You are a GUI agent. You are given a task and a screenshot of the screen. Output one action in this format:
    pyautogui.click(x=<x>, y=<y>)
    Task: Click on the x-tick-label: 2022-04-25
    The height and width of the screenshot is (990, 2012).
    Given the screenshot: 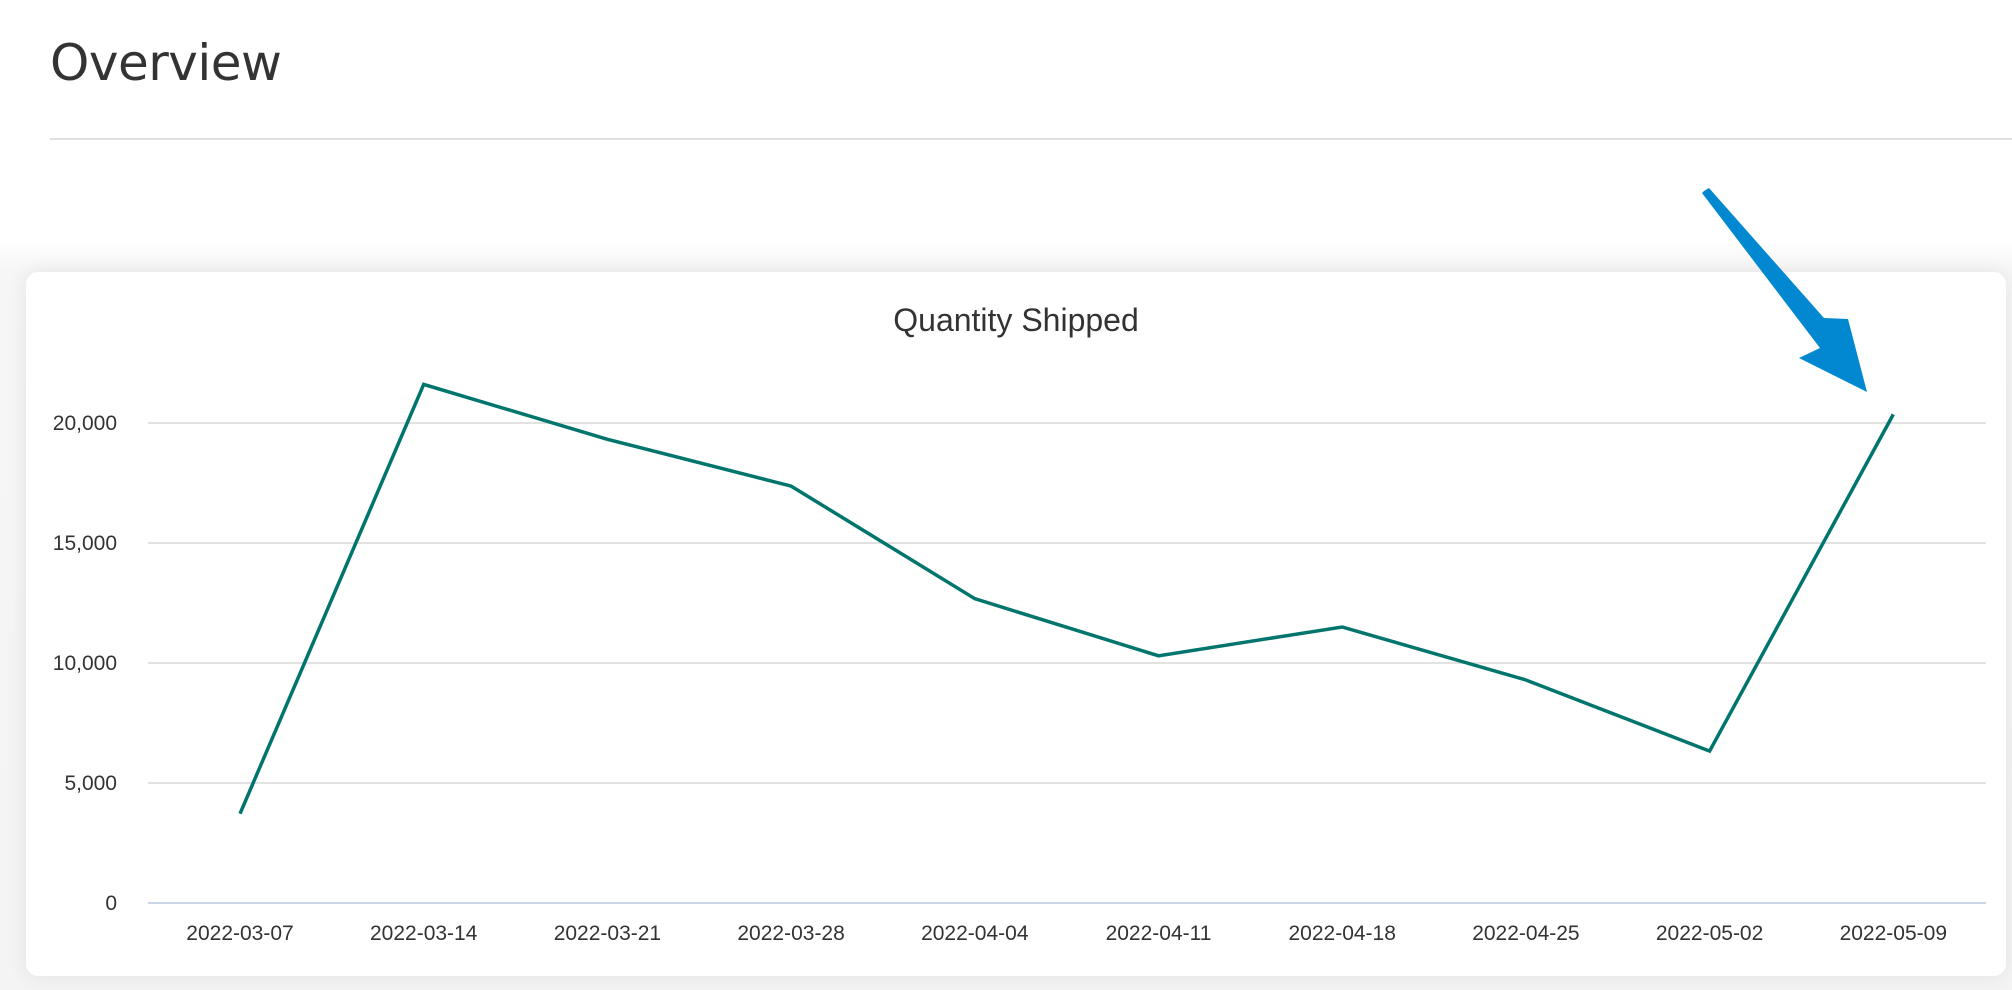 What is the action you would take?
    pyautogui.click(x=1525, y=933)
    